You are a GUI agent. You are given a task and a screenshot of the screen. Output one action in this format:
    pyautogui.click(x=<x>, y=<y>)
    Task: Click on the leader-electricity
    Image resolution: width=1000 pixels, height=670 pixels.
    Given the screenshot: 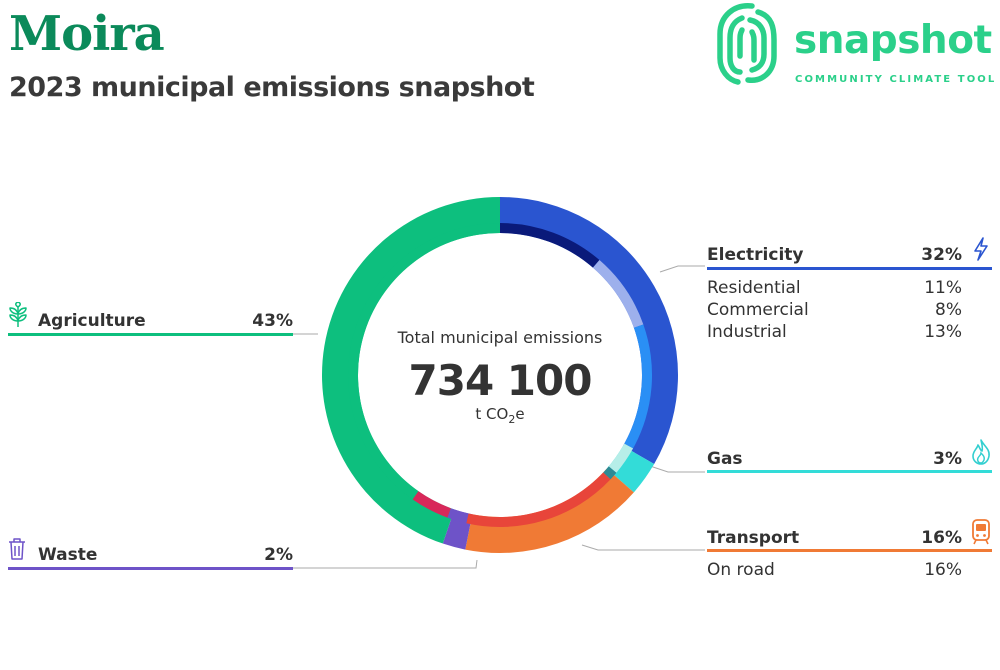 What is the action you would take?
    pyautogui.click(x=682, y=269)
    